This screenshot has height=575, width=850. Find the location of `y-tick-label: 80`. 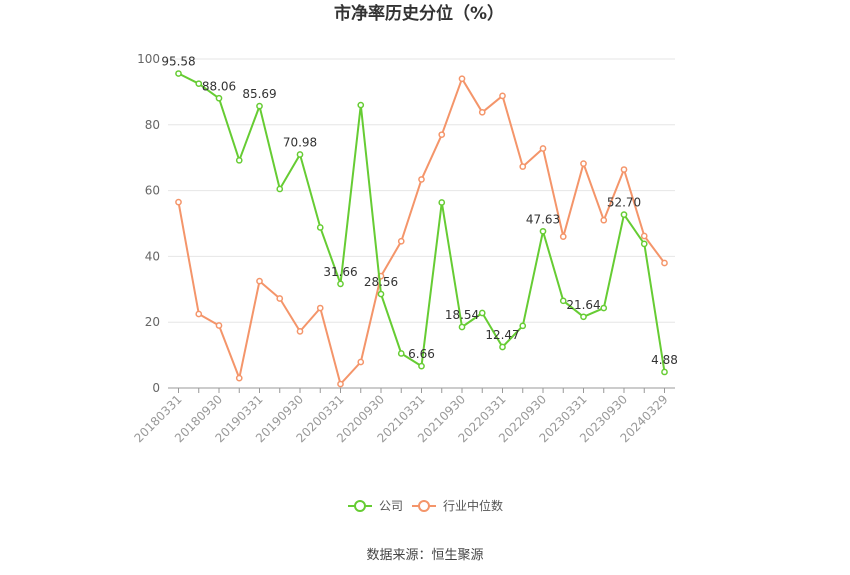

y-tick-label: 80 is located at coordinates (152, 125).